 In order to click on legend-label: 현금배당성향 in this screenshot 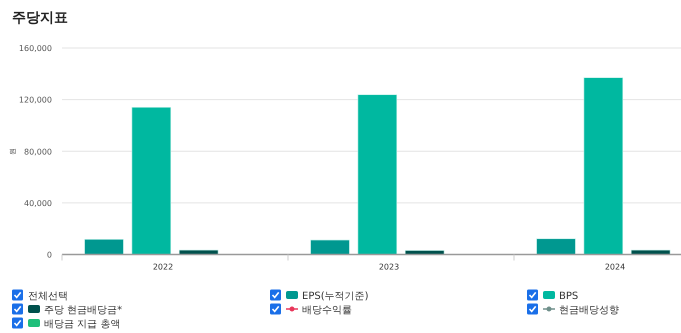, I will do `click(589, 310)`.